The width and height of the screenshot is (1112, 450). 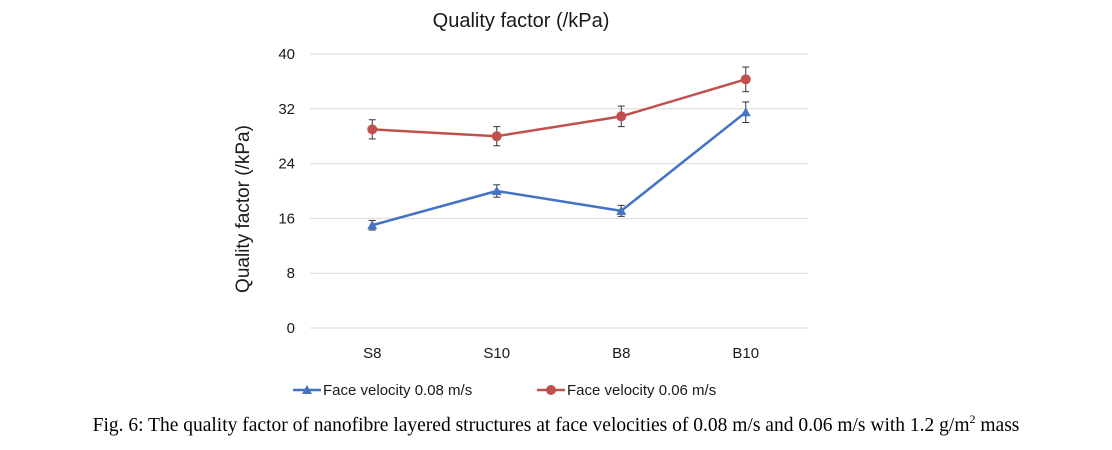 I want to click on legend-item: Face velocity 0.08 m/s, so click(x=382, y=390).